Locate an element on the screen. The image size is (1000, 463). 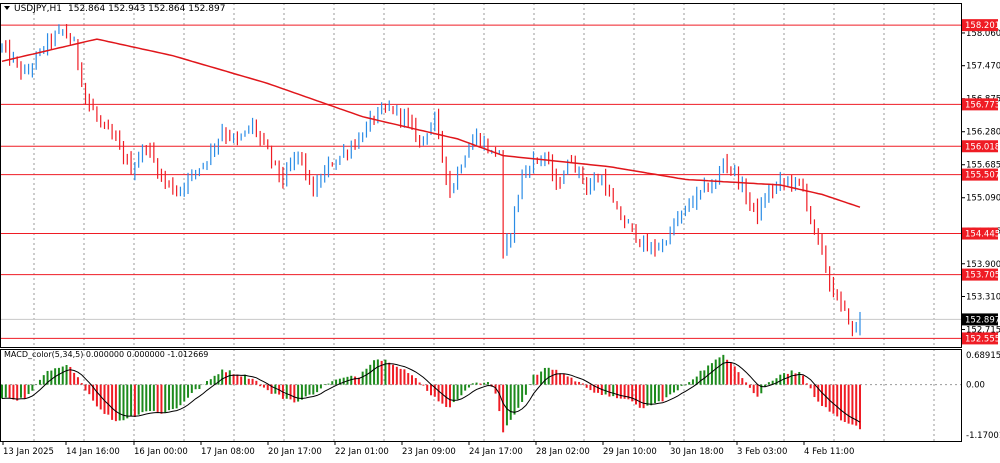
time-tick-label: 14 Jan 16:00 is located at coordinates (93, 452).